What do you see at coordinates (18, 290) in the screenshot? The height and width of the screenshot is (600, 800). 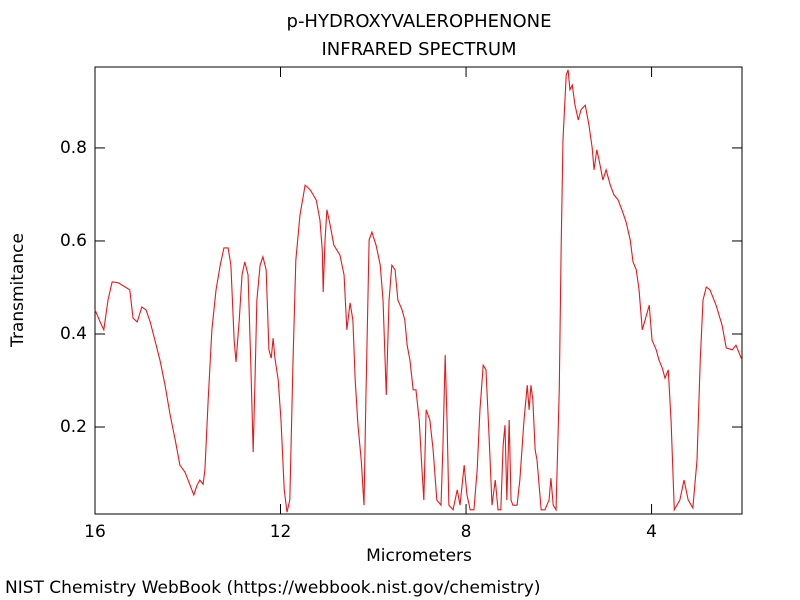 I see `y-axis-label: Transmitance` at bounding box center [18, 290].